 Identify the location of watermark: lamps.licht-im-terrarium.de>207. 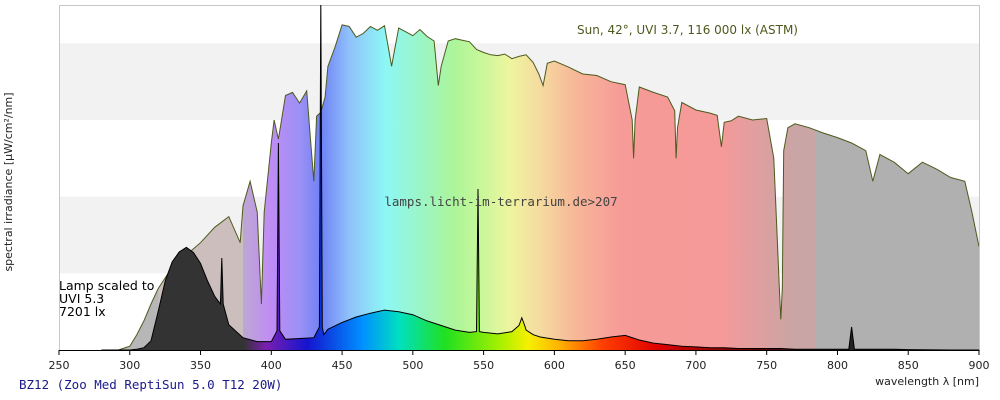
(500, 201).